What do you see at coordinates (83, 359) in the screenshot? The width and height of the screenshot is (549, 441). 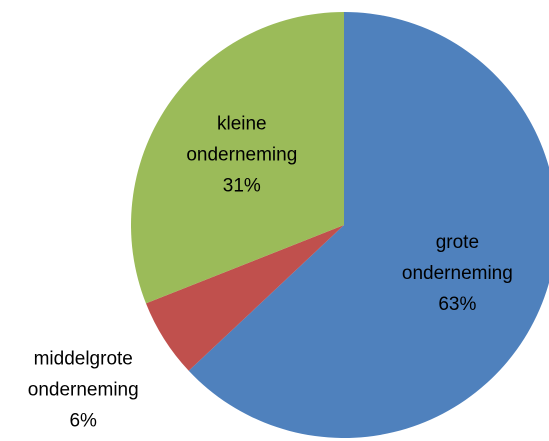 I see `category-line: middelgrote` at bounding box center [83, 359].